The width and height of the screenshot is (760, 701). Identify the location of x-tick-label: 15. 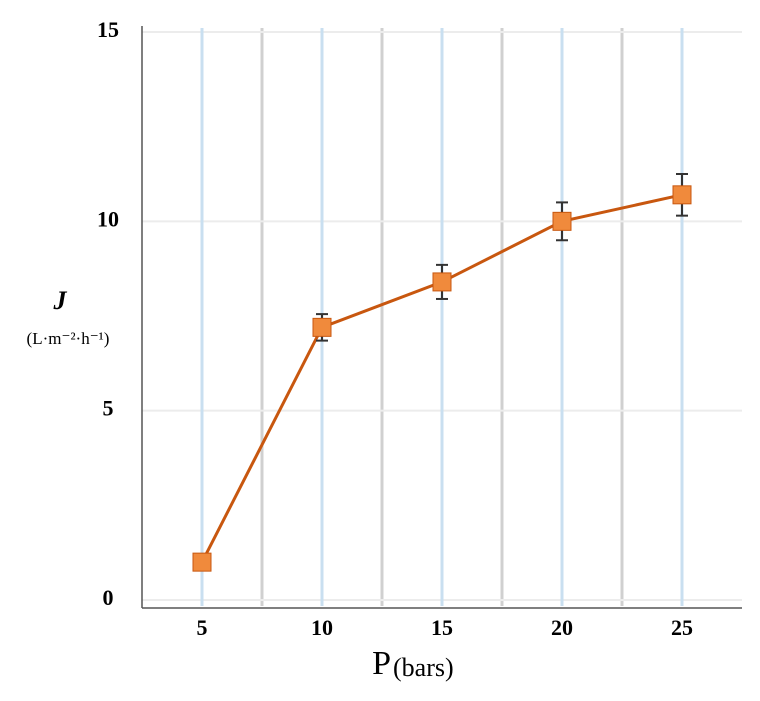
(442, 627).